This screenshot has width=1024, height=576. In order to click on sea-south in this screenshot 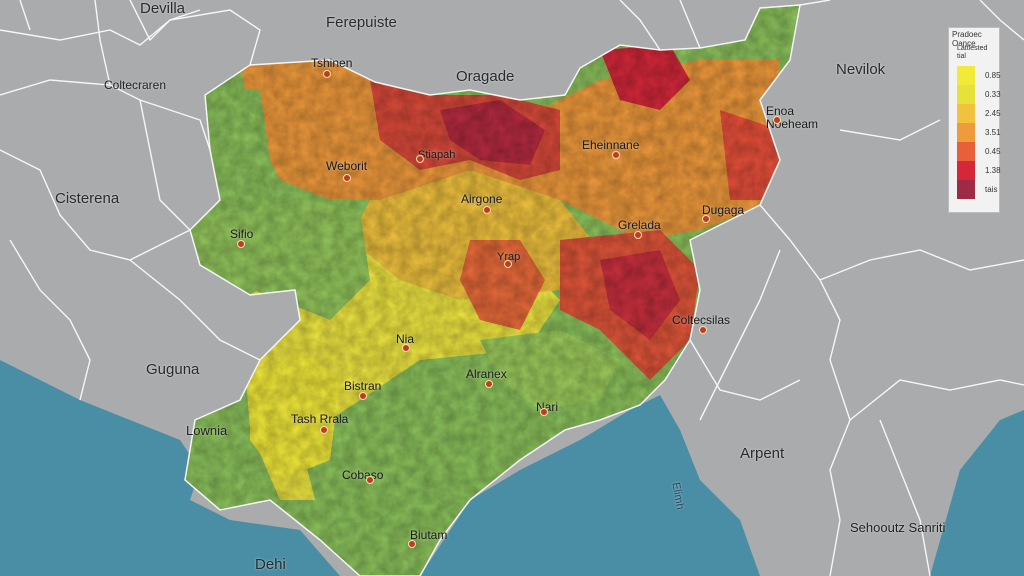, I will do `click(590, 485)`.